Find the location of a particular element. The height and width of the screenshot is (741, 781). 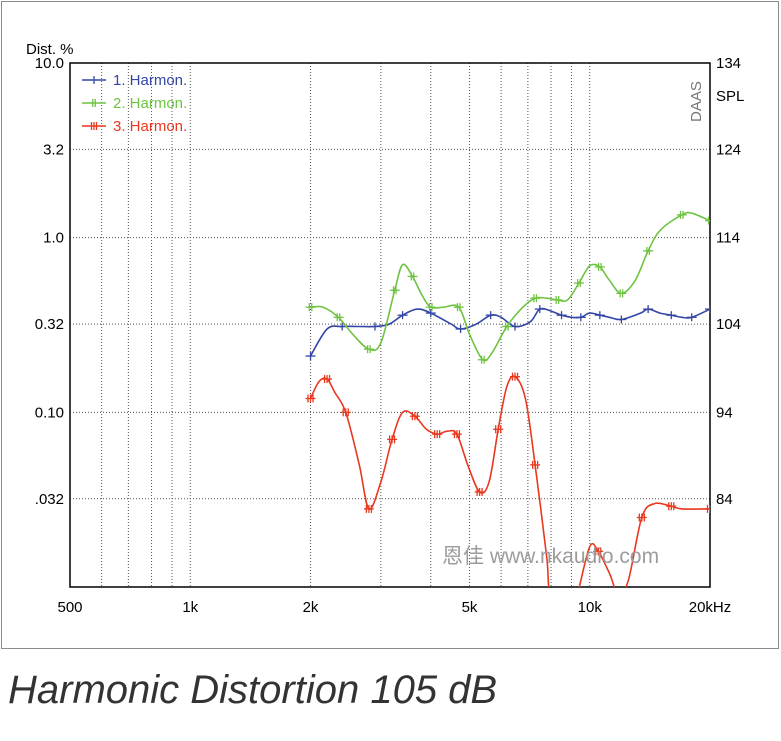

brand-logo: DAAS is located at coordinates (696, 101).